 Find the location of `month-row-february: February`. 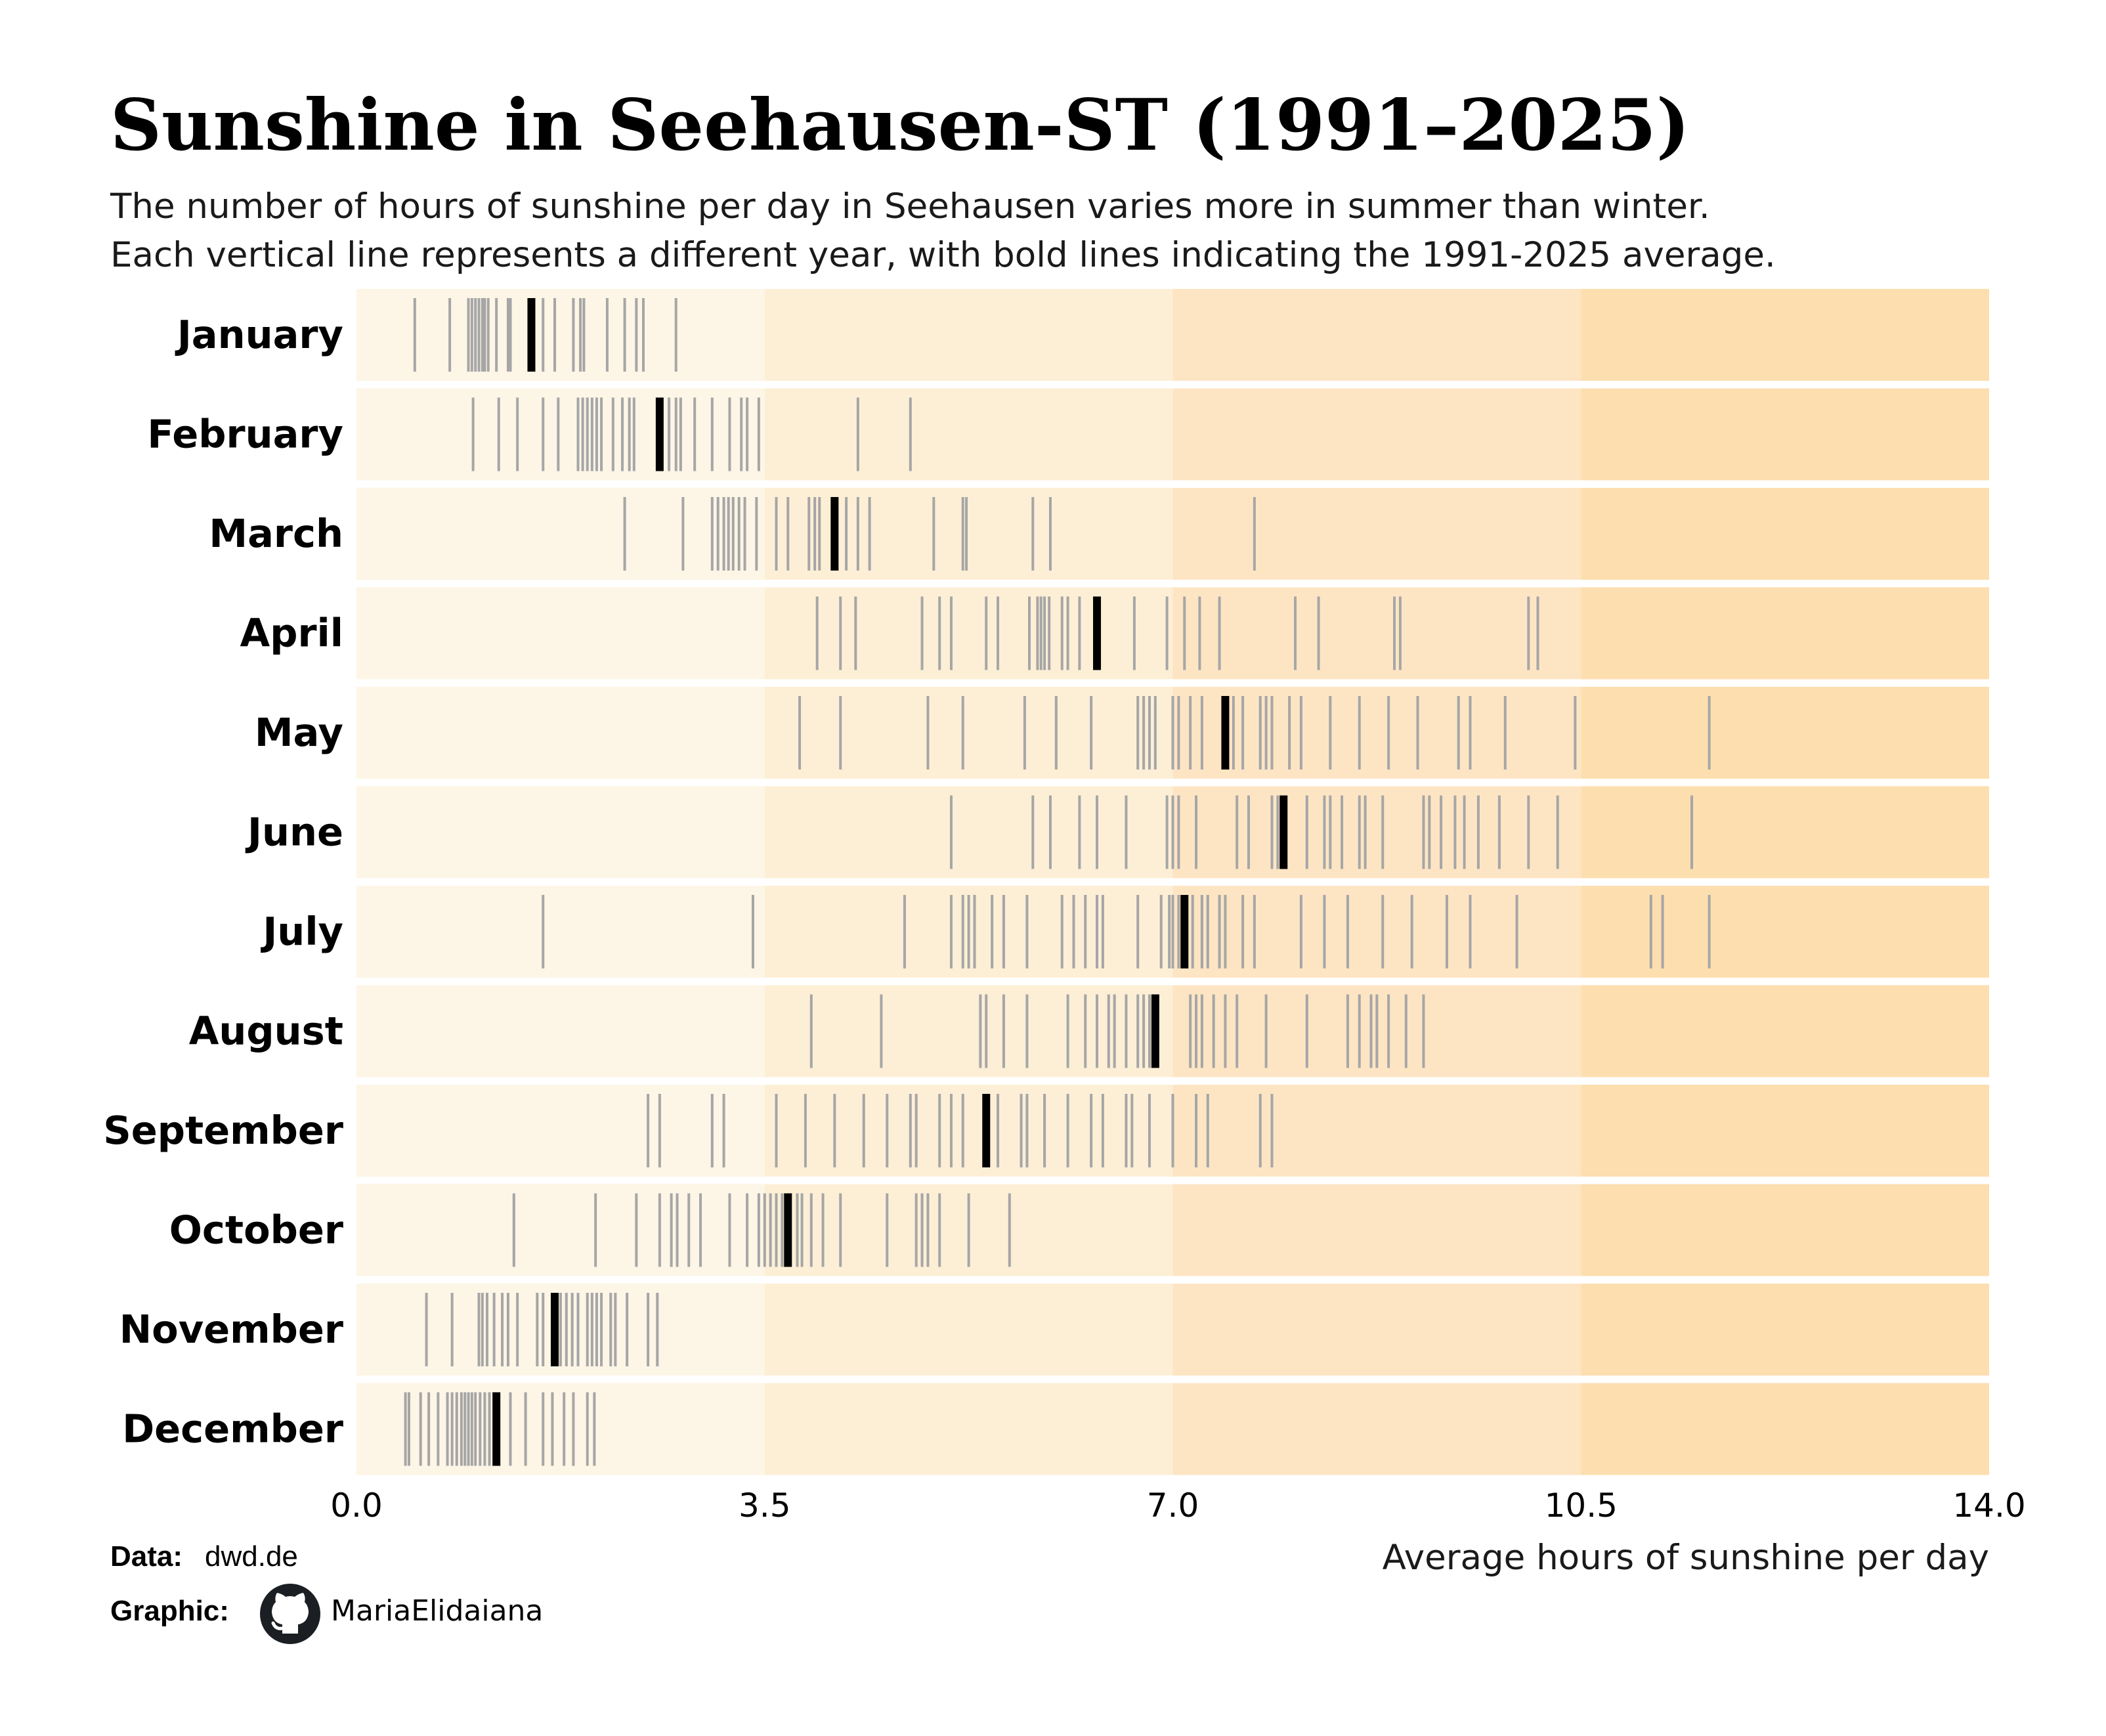

month-row-february: February is located at coordinates (1068, 434).